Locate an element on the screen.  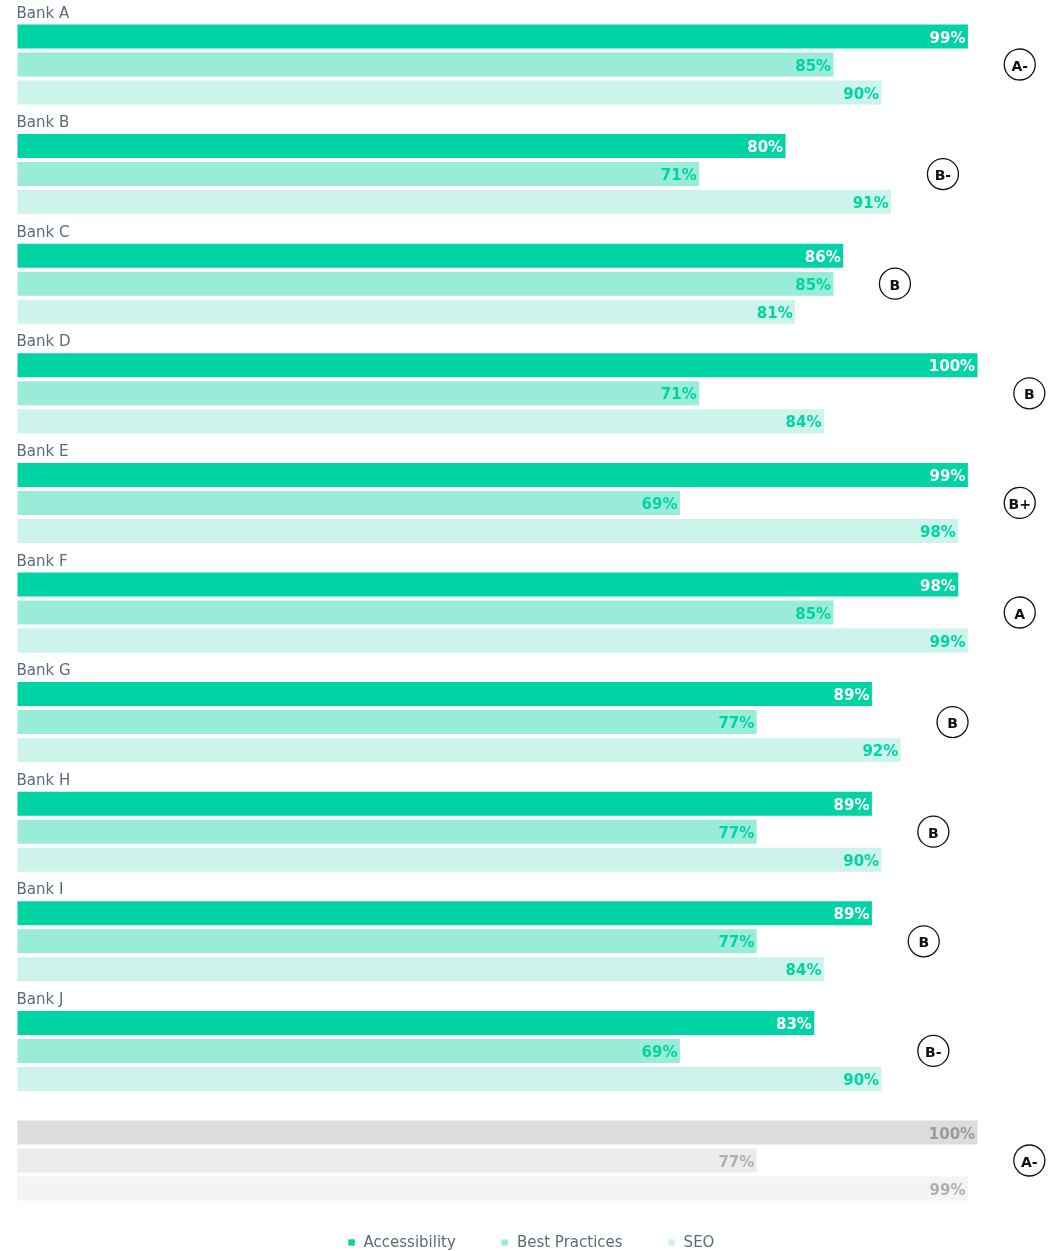
y-tick-label: Bank G is located at coordinates (43, 670).